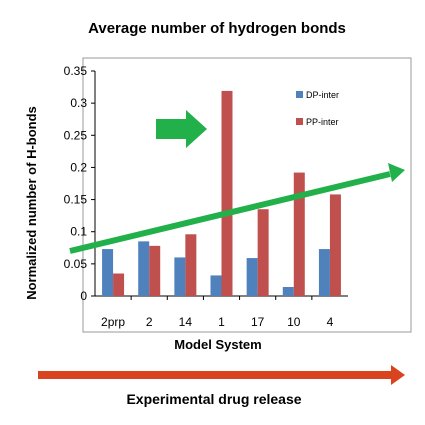 This screenshot has height=425, width=425. Describe the element at coordinates (398, 375) in the screenshot. I see `release-arrowhead-icon` at that location.